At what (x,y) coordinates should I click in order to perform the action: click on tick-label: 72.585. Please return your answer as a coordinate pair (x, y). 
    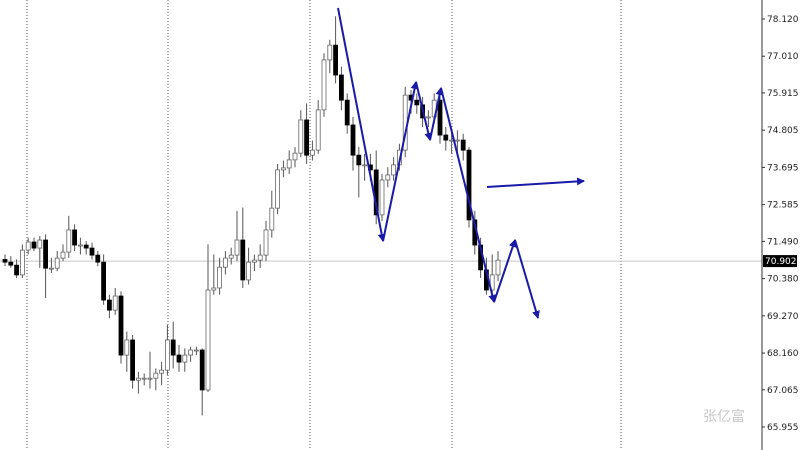
    Looking at the image, I should click on (783, 206).